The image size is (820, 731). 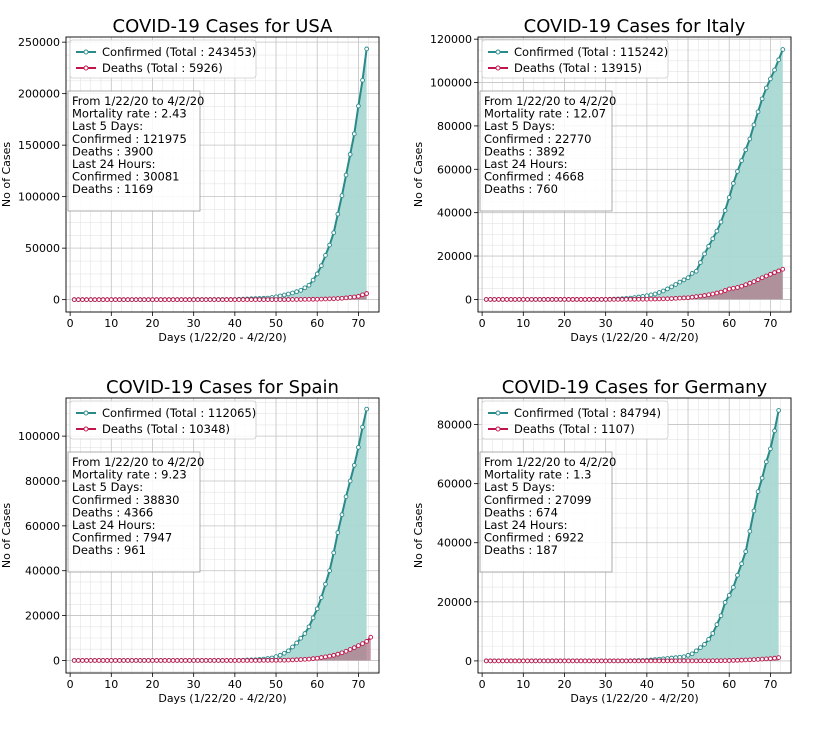 What do you see at coordinates (521, 550) in the screenshot?
I see `annotation-line: Deaths : 187` at bounding box center [521, 550].